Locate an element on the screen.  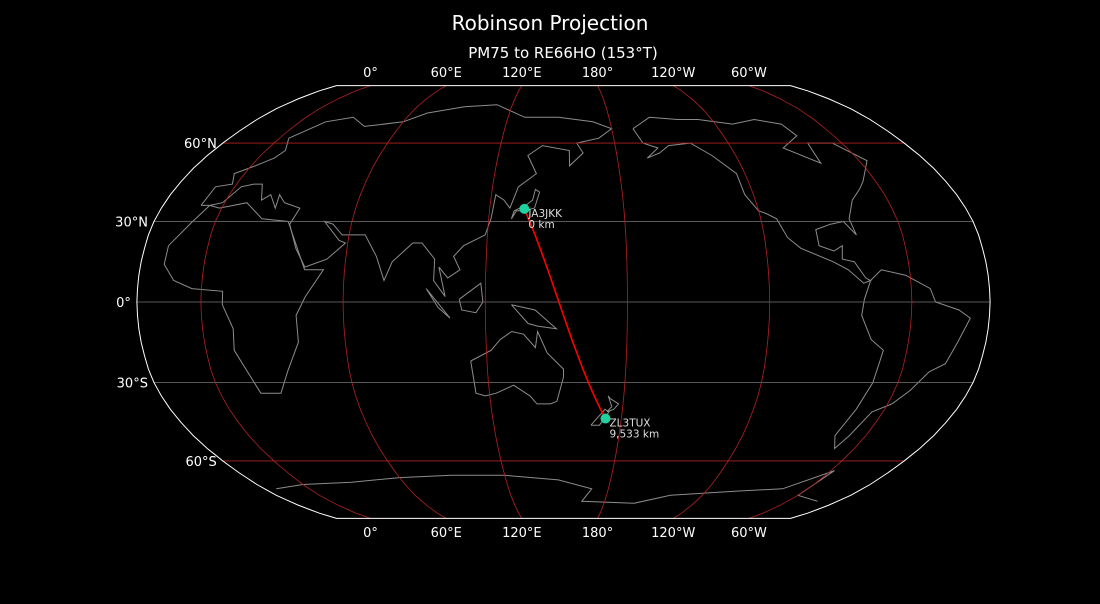
meridian-label-top: 0° is located at coordinates (370, 73).